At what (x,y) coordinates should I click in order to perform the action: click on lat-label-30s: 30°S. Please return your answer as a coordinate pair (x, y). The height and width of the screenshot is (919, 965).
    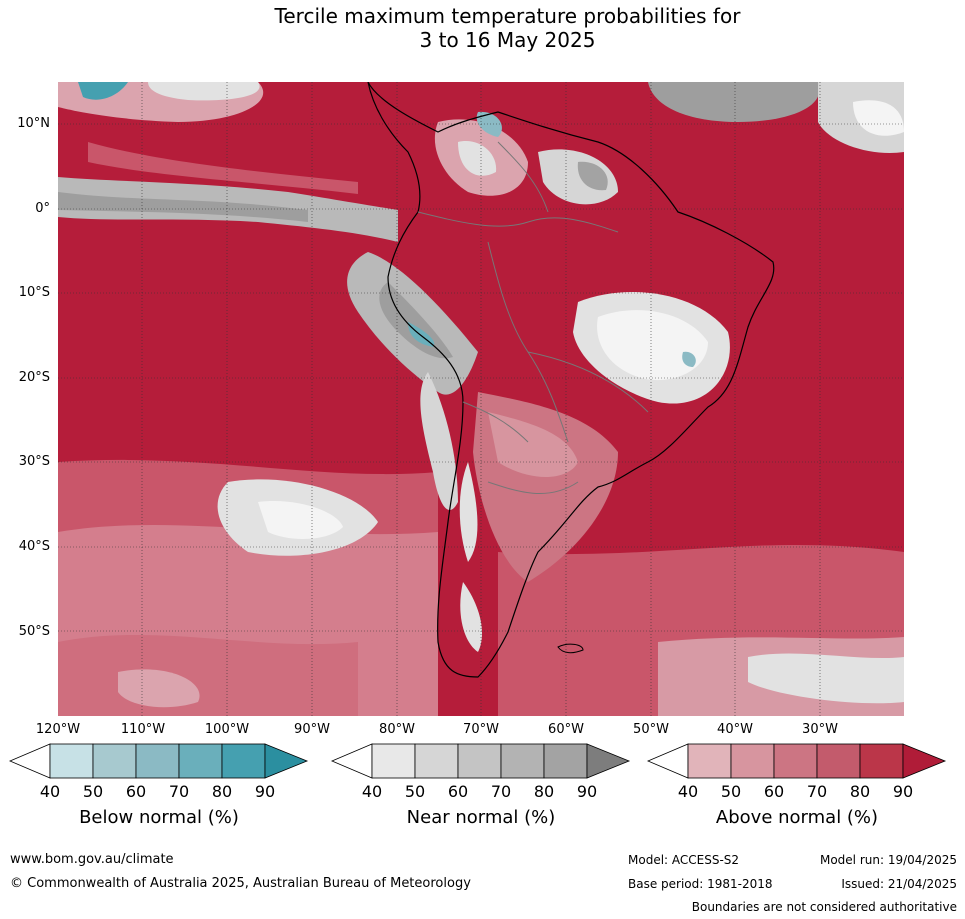
    Looking at the image, I should click on (34, 461).